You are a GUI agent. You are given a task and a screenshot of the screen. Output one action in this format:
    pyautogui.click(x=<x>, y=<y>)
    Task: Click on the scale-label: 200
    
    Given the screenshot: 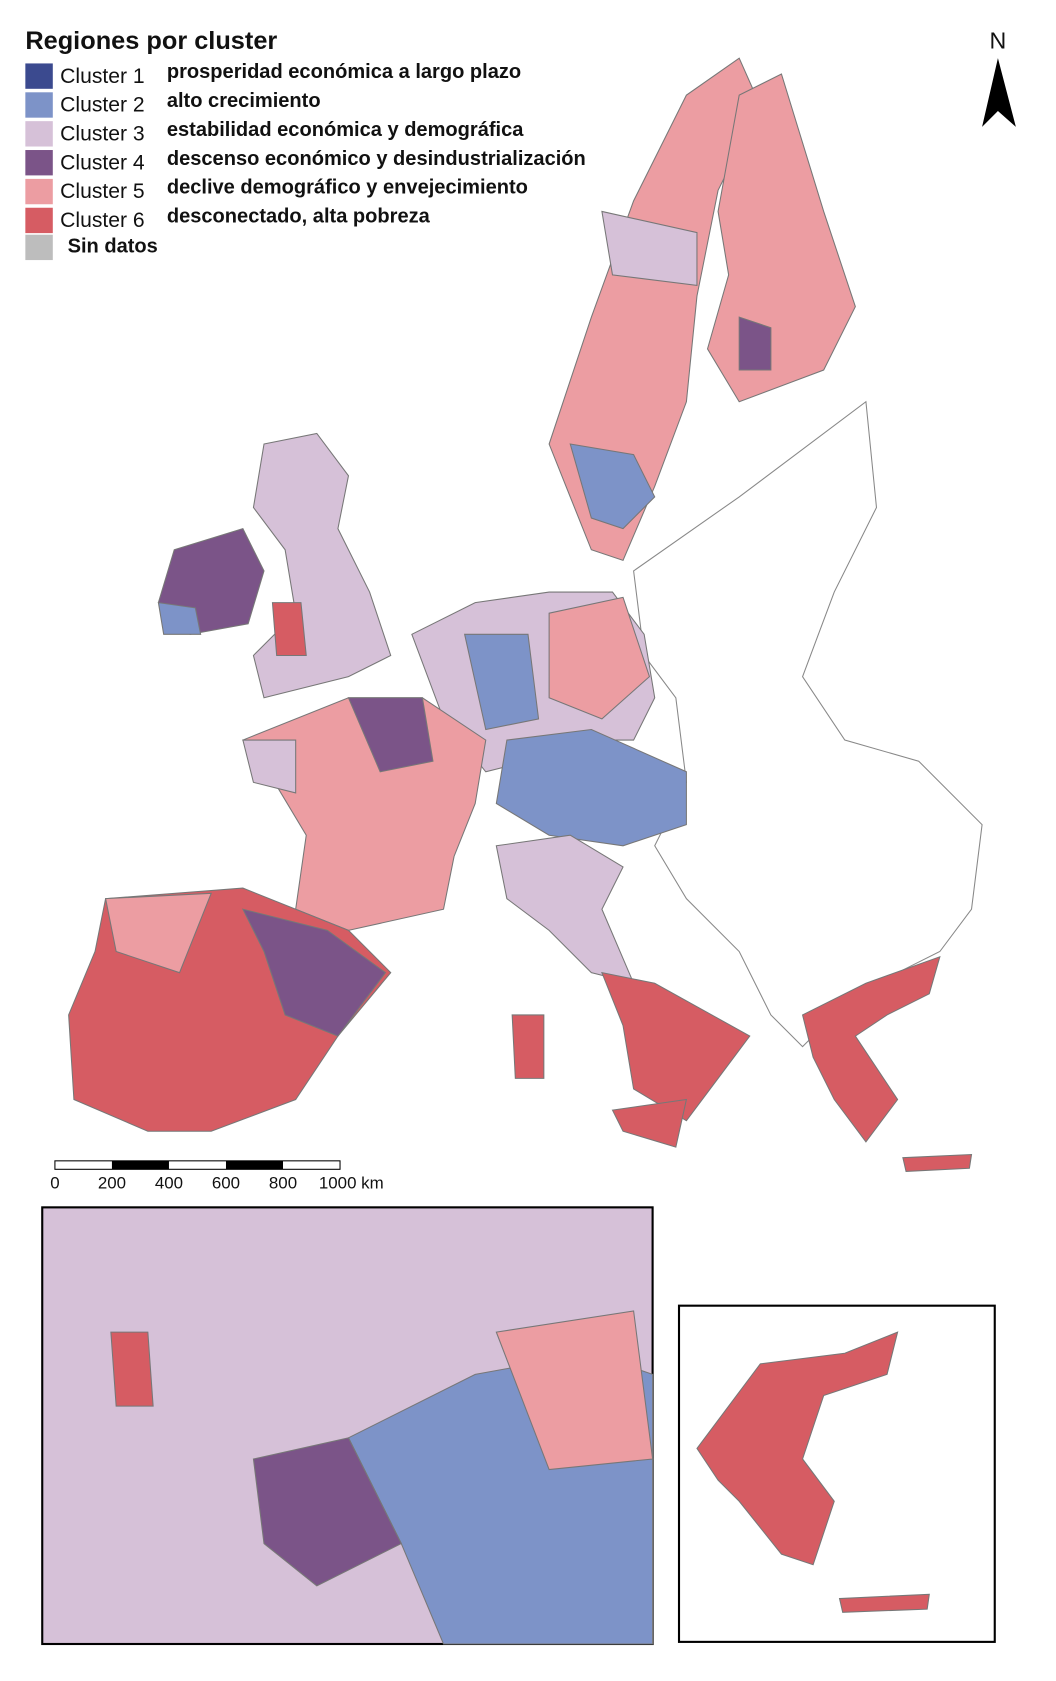 What is the action you would take?
    pyautogui.click(x=112, y=1183)
    